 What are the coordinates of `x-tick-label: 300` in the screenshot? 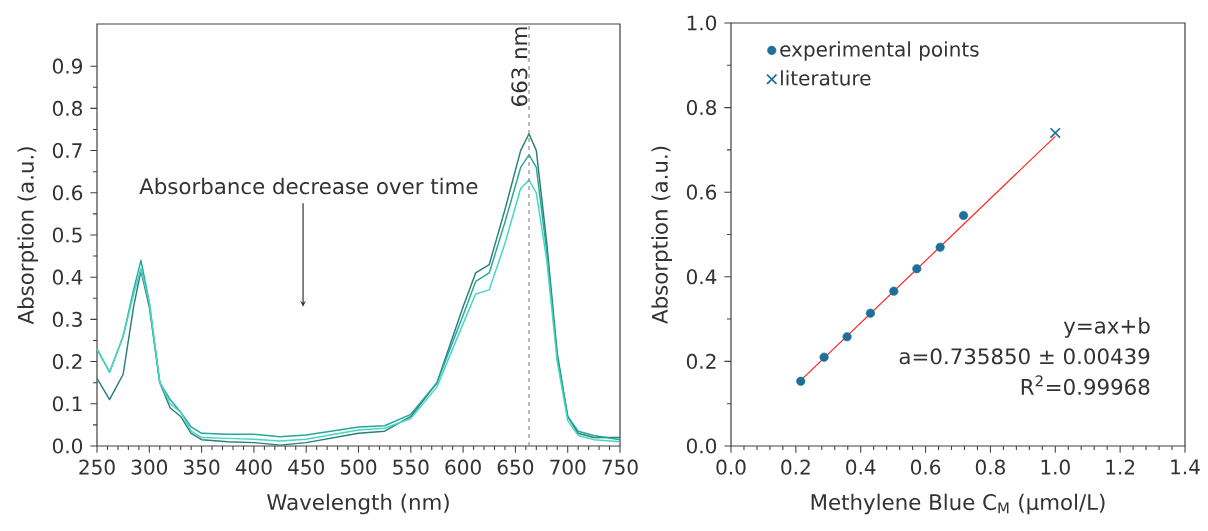 It's located at (149, 467).